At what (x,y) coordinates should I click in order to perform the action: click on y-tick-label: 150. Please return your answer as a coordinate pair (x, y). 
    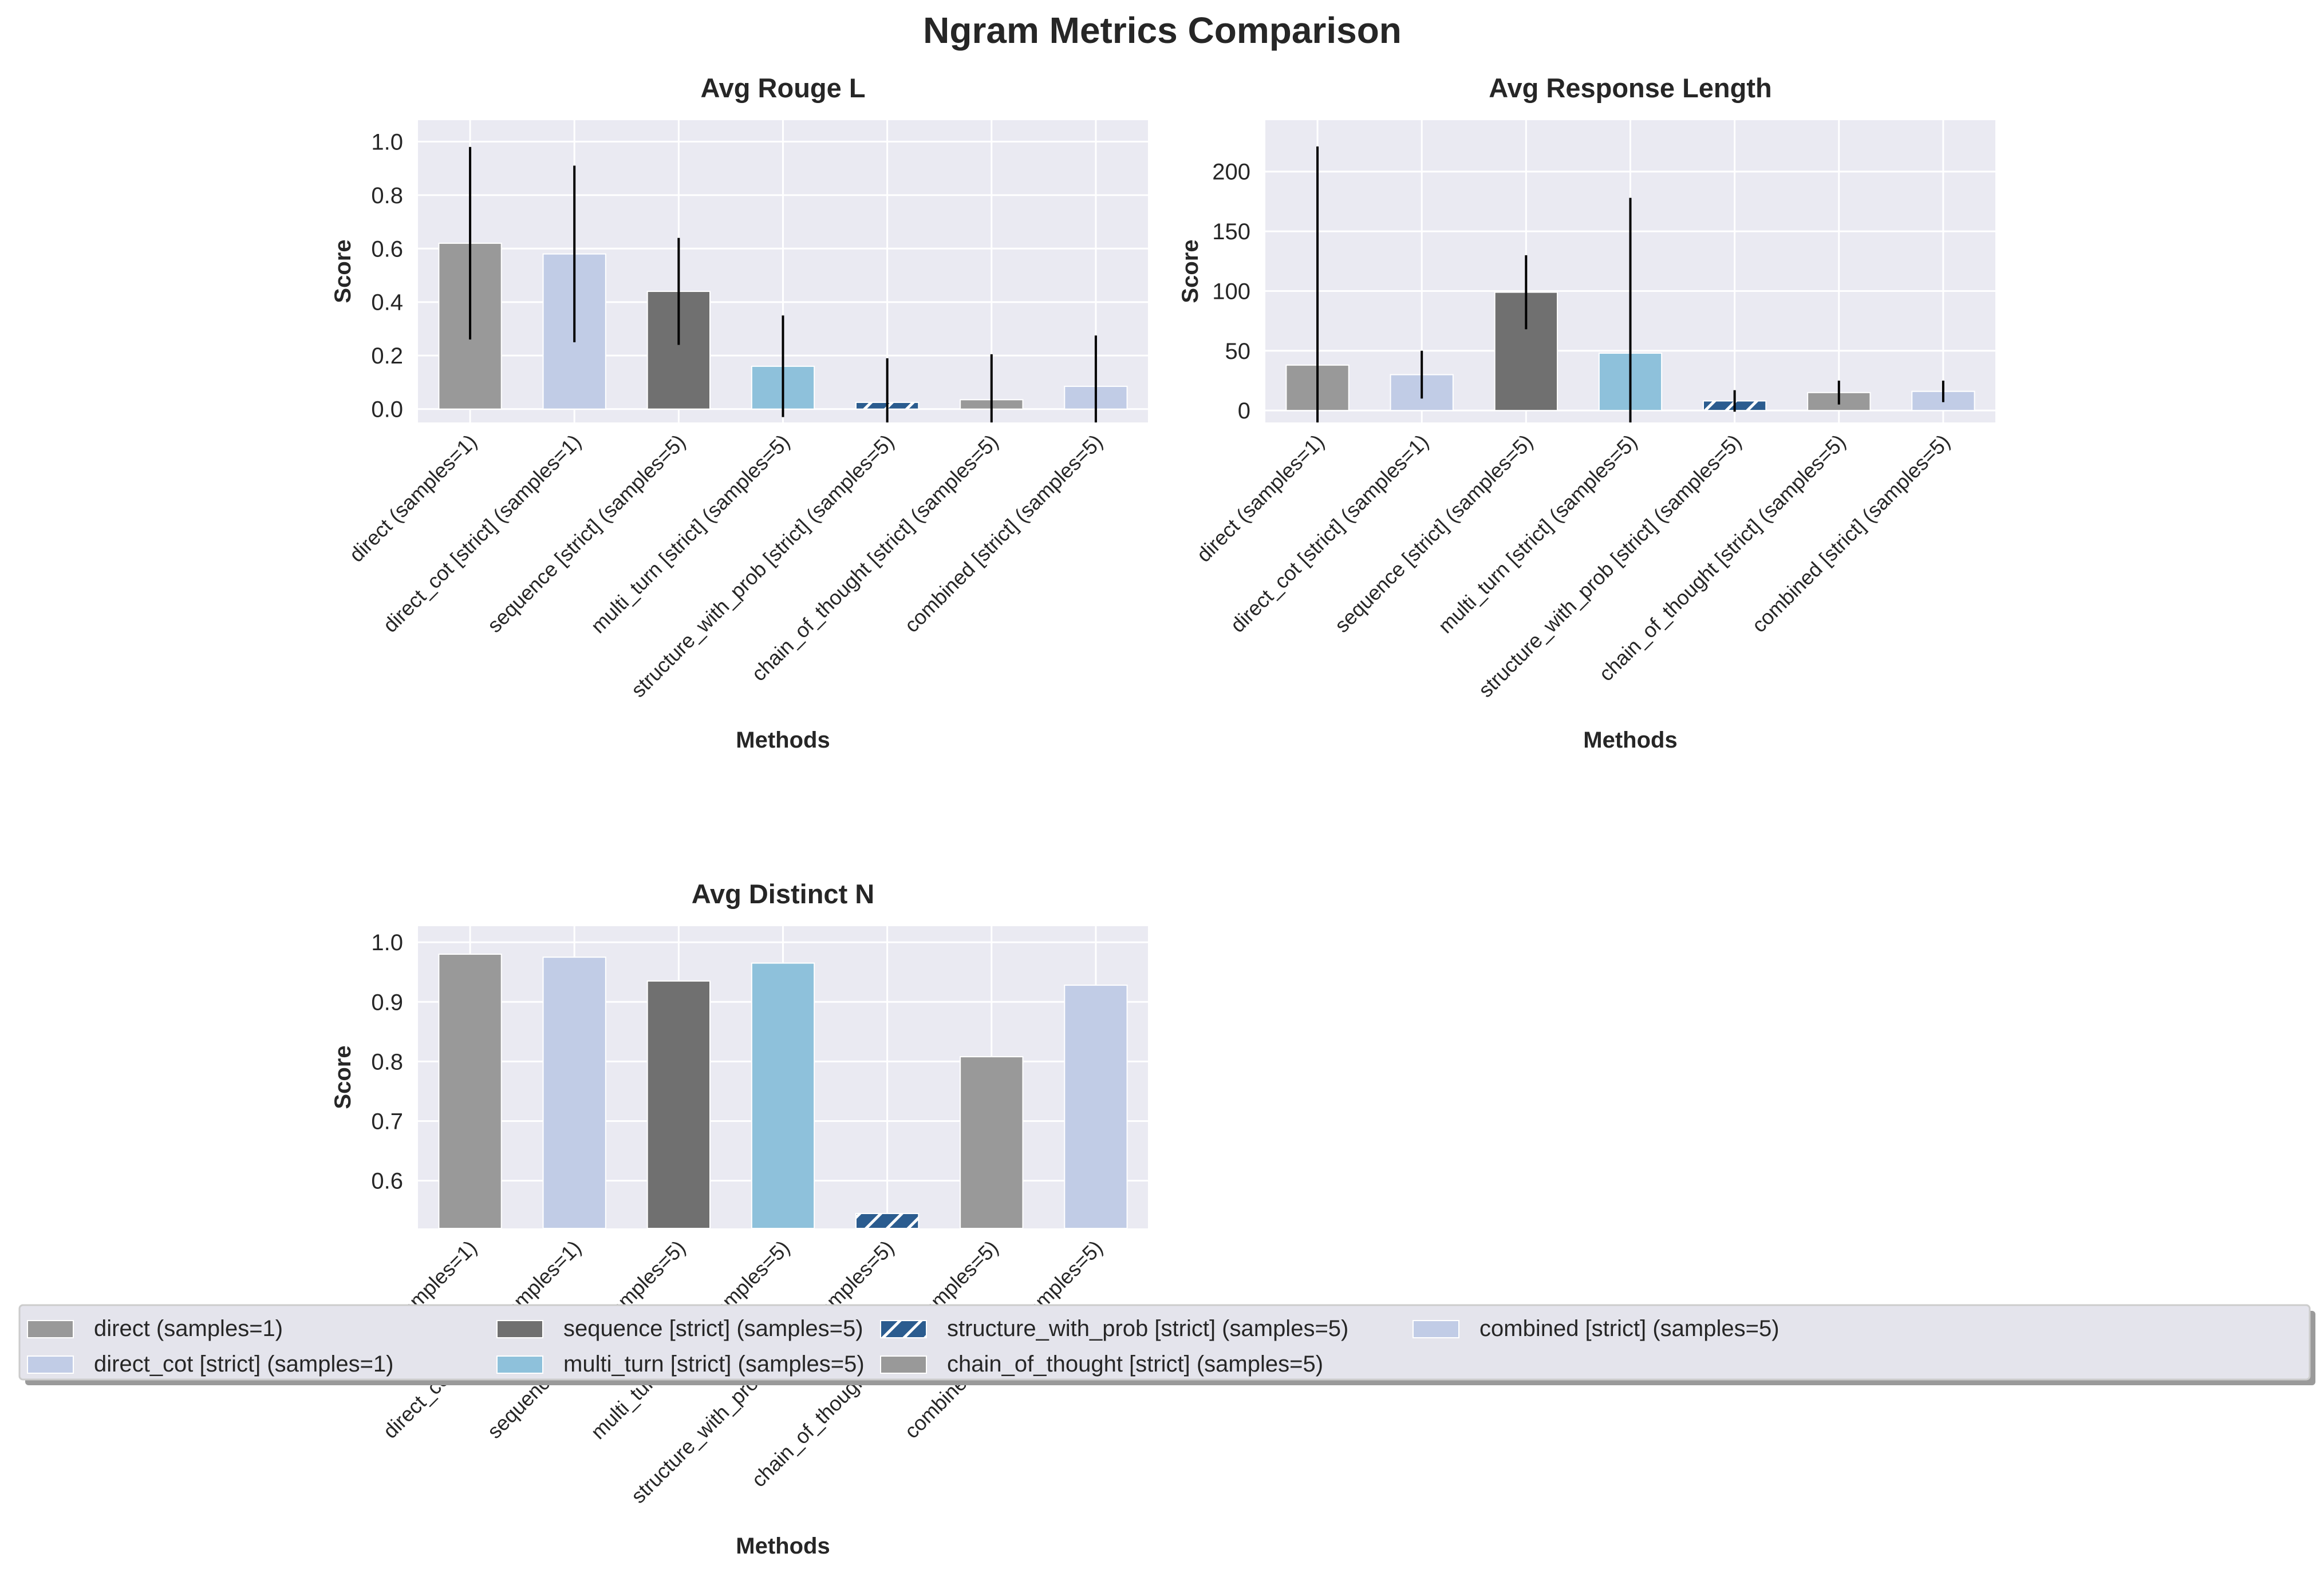
    Looking at the image, I should click on (1231, 231).